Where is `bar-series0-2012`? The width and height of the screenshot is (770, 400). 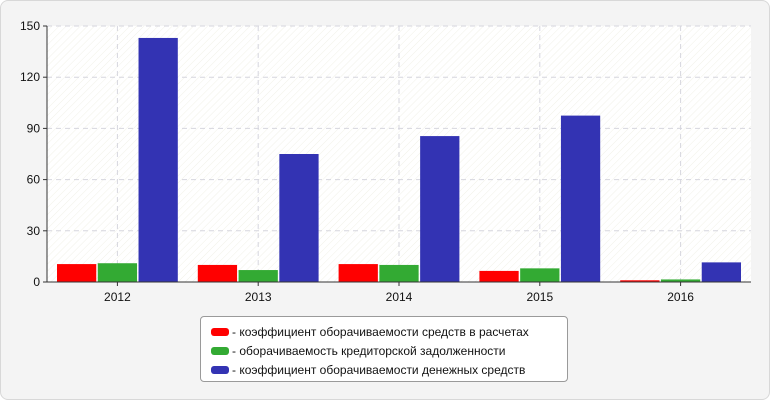
bar-series0-2012 is located at coordinates (77, 273).